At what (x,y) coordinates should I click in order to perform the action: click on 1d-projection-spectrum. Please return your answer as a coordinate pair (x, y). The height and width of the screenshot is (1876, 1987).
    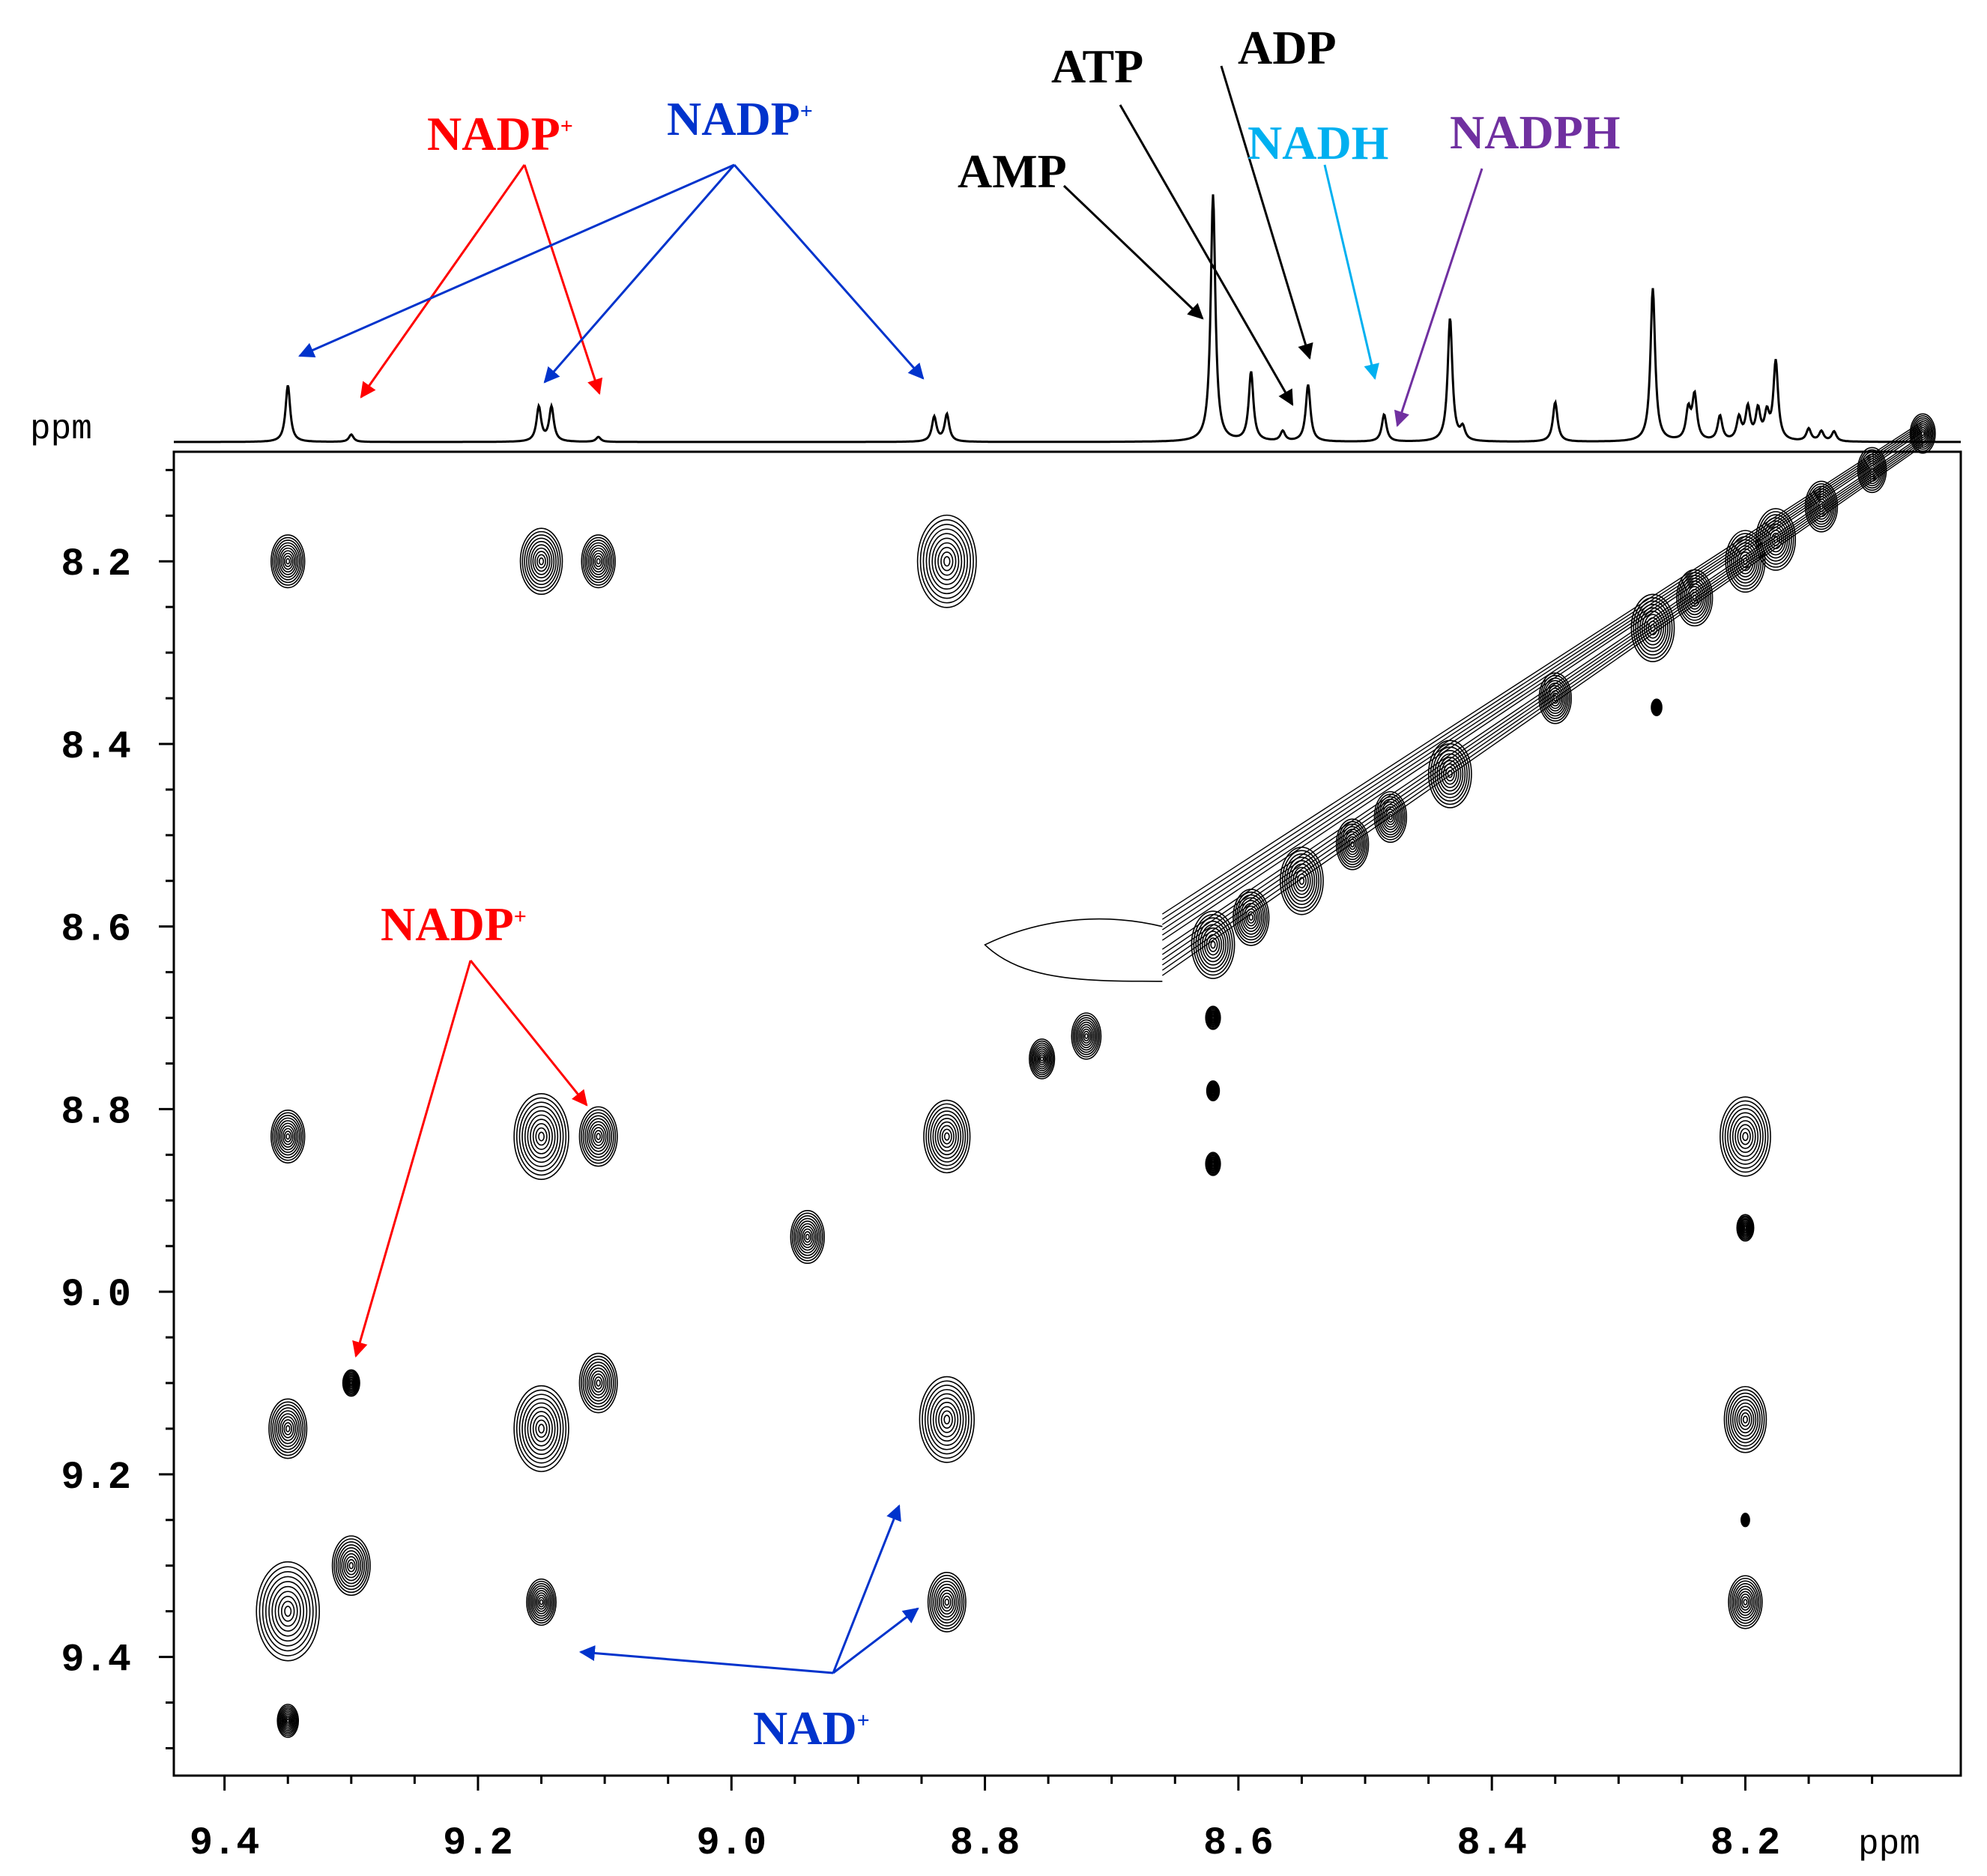
    Looking at the image, I should click on (1067, 319).